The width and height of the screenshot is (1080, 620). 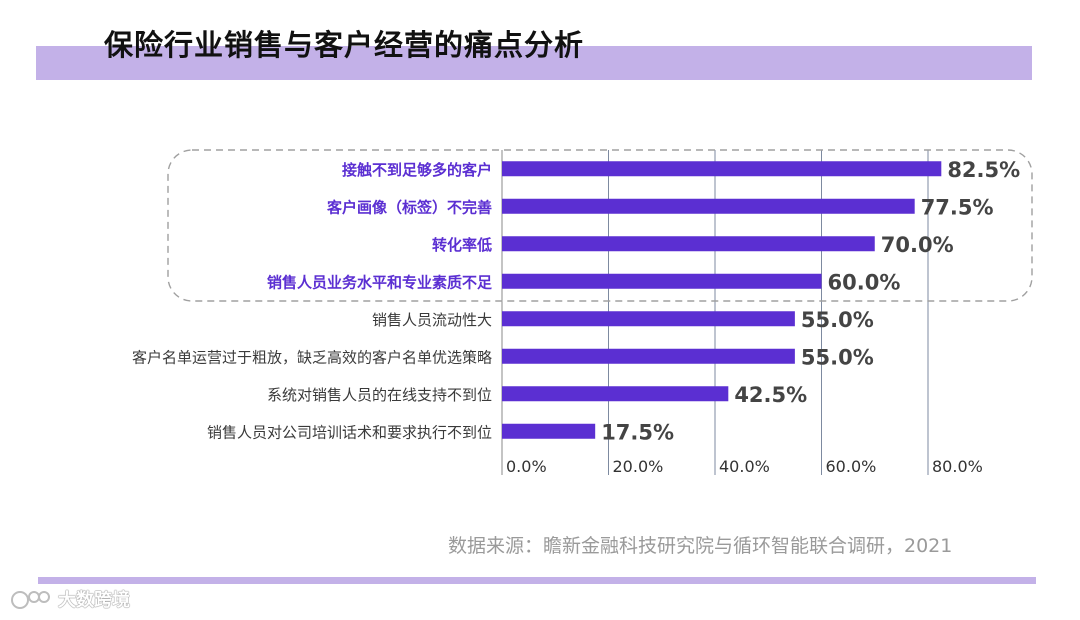 I want to click on page-title: 保险行业销售与客户经营的痛点分析, so click(x=344, y=45).